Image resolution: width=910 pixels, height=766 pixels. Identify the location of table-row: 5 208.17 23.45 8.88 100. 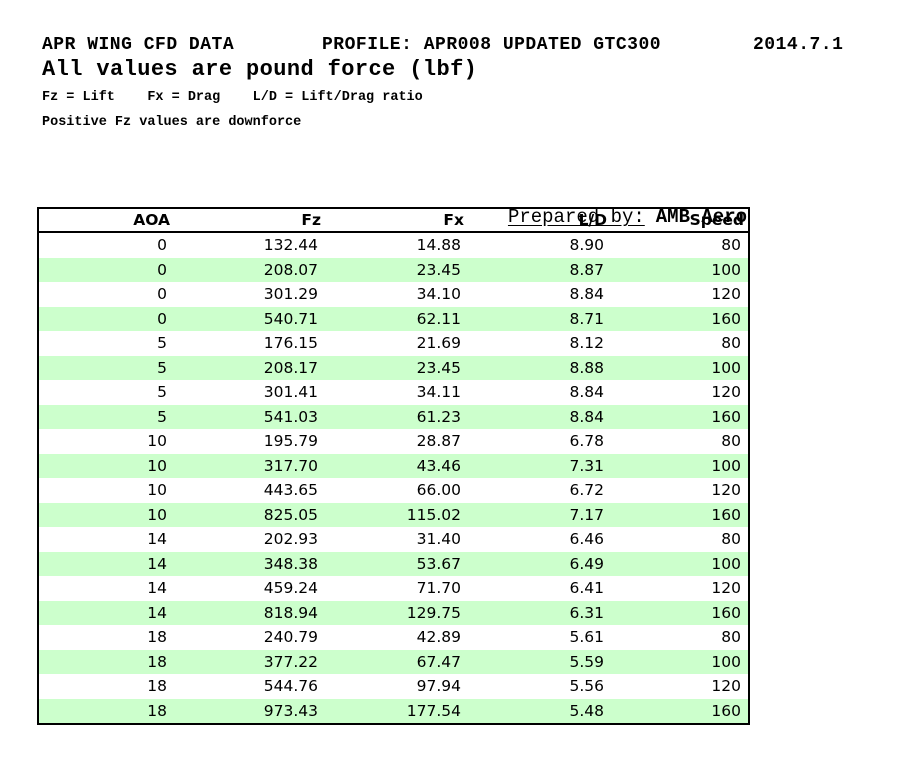
(393, 367).